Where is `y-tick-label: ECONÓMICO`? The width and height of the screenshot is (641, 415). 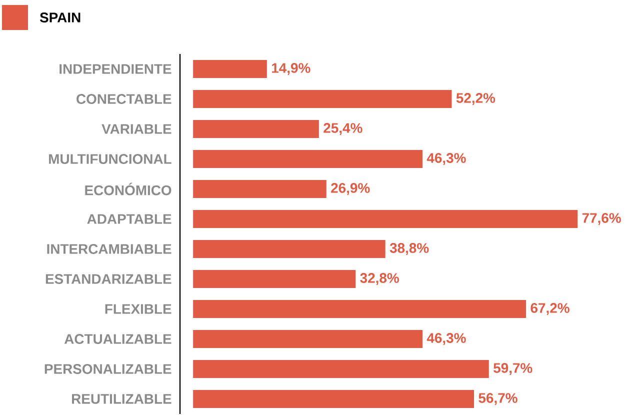 y-tick-label: ECONÓMICO is located at coordinates (128, 189).